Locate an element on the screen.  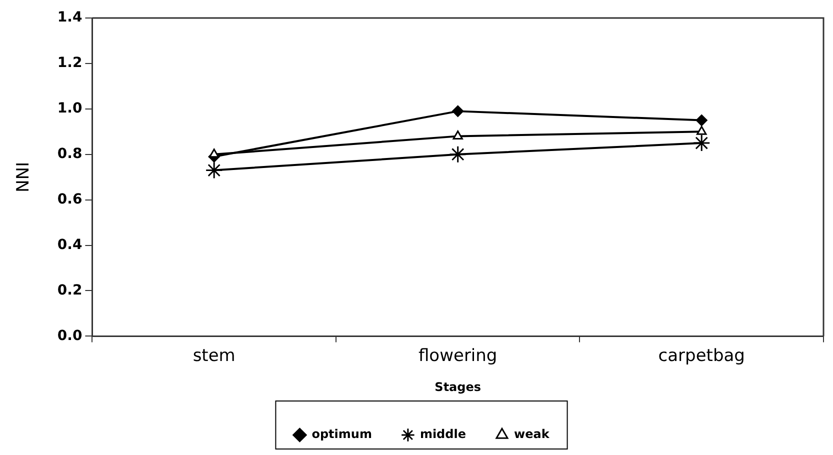
y-tick-label: 0.0 is located at coordinates (69, 336).